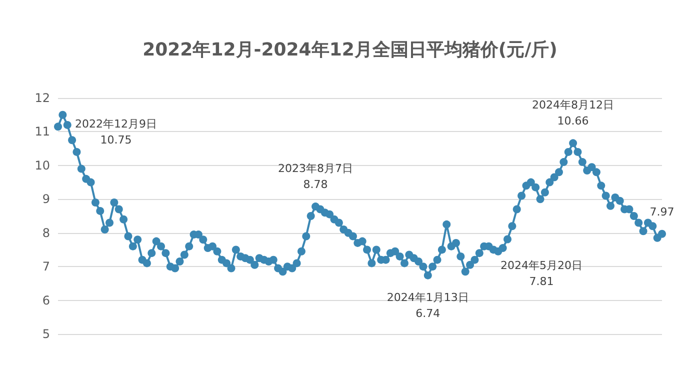  I want to click on y-tick-label: 9, so click(46, 199).